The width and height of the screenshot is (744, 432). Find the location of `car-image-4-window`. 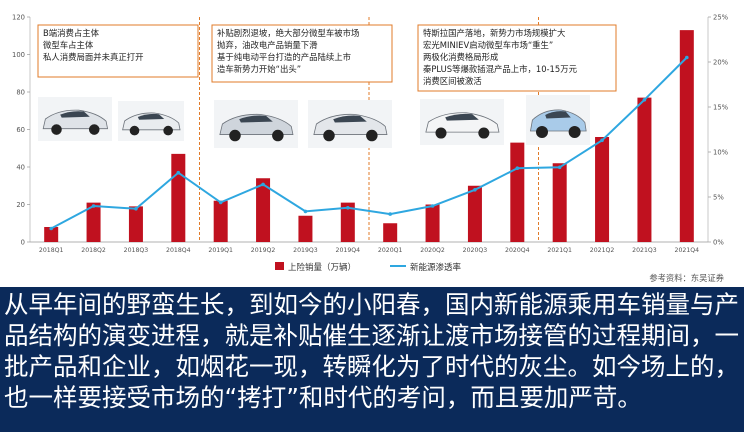

car-image-4-window is located at coordinates (350, 119).